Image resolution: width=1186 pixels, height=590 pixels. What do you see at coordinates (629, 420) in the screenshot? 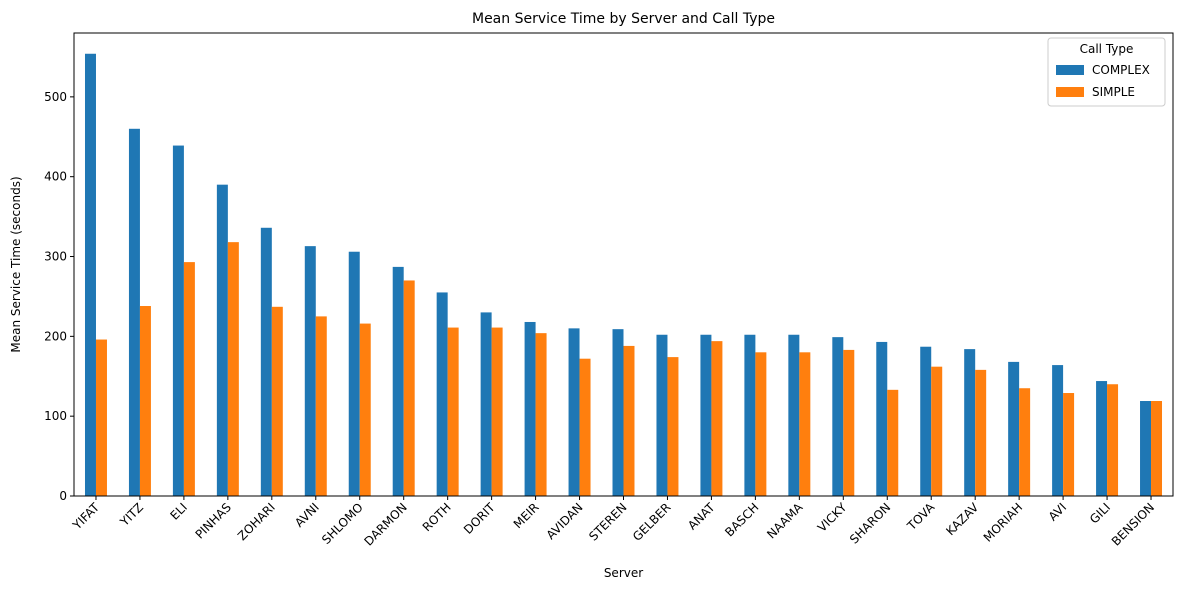
I see `bar-simple-steren` at bounding box center [629, 420].